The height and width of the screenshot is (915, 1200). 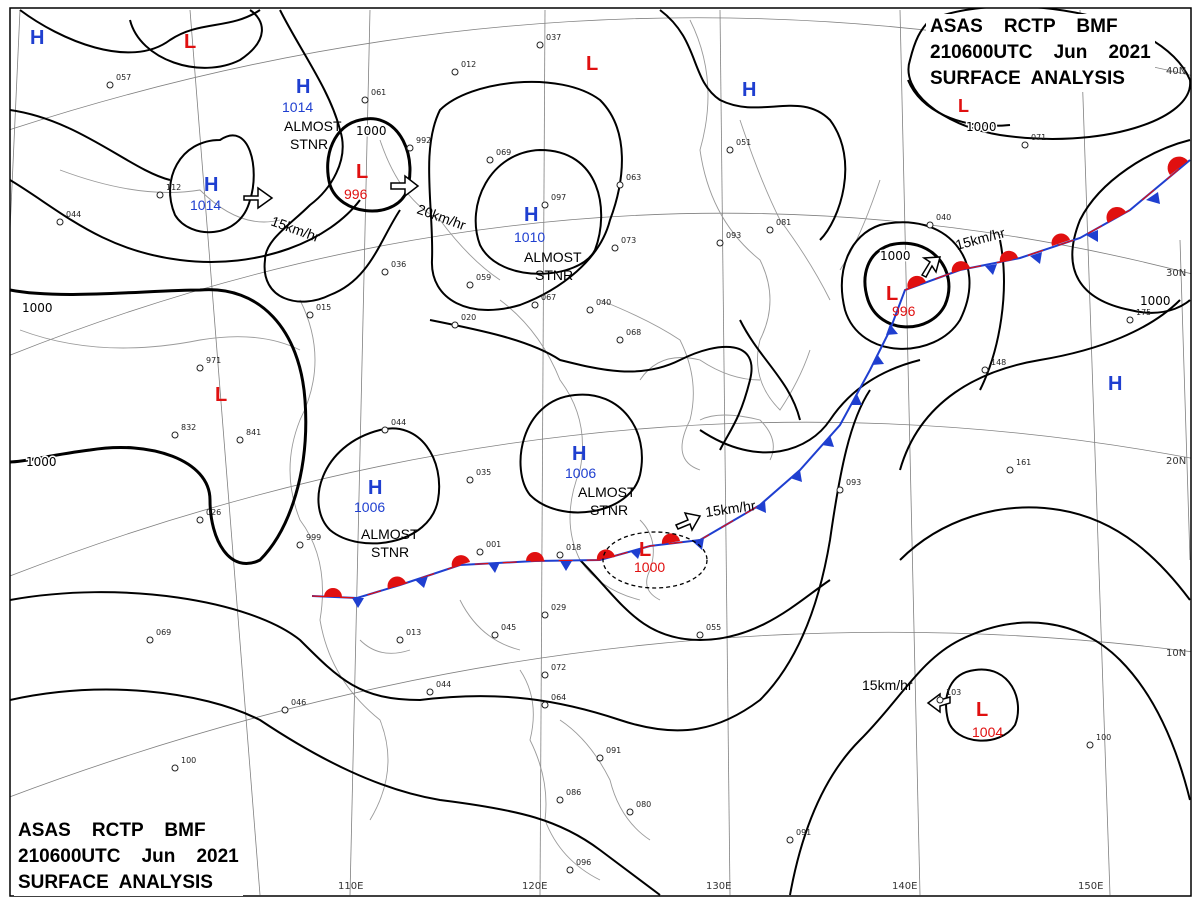 I want to click on station-value: 071, so click(x=1038, y=137).